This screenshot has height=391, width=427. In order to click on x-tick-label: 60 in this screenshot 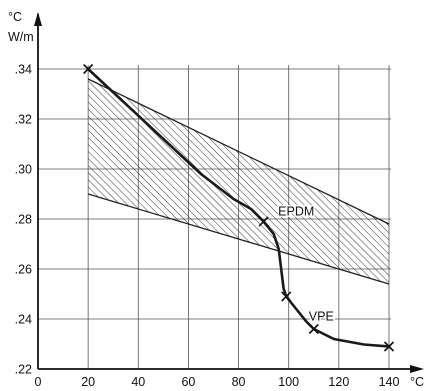, I will do `click(188, 382)`.